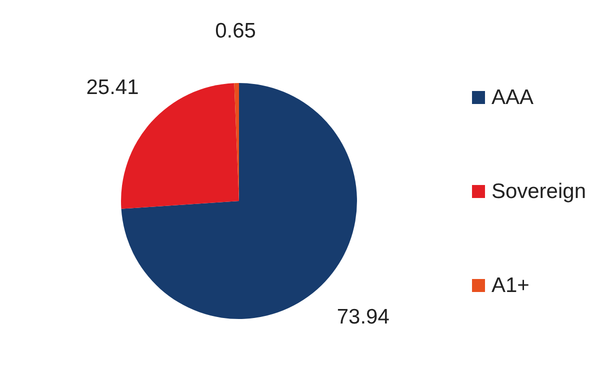  I want to click on legend-label: Sovereign, so click(538, 192).